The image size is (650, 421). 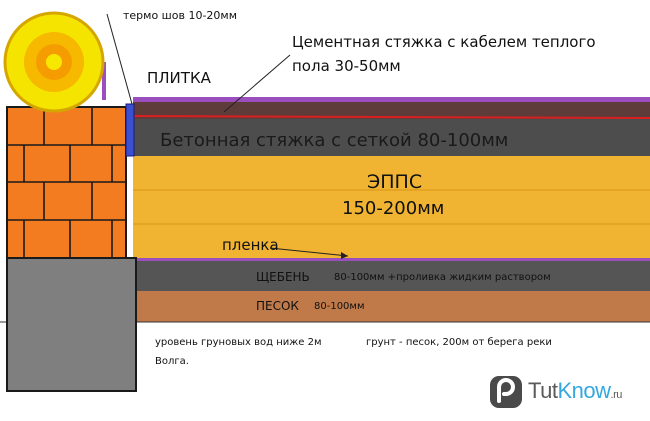 What do you see at coordinates (250, 245) in the screenshot?
I see `film-label: пленка` at bounding box center [250, 245].